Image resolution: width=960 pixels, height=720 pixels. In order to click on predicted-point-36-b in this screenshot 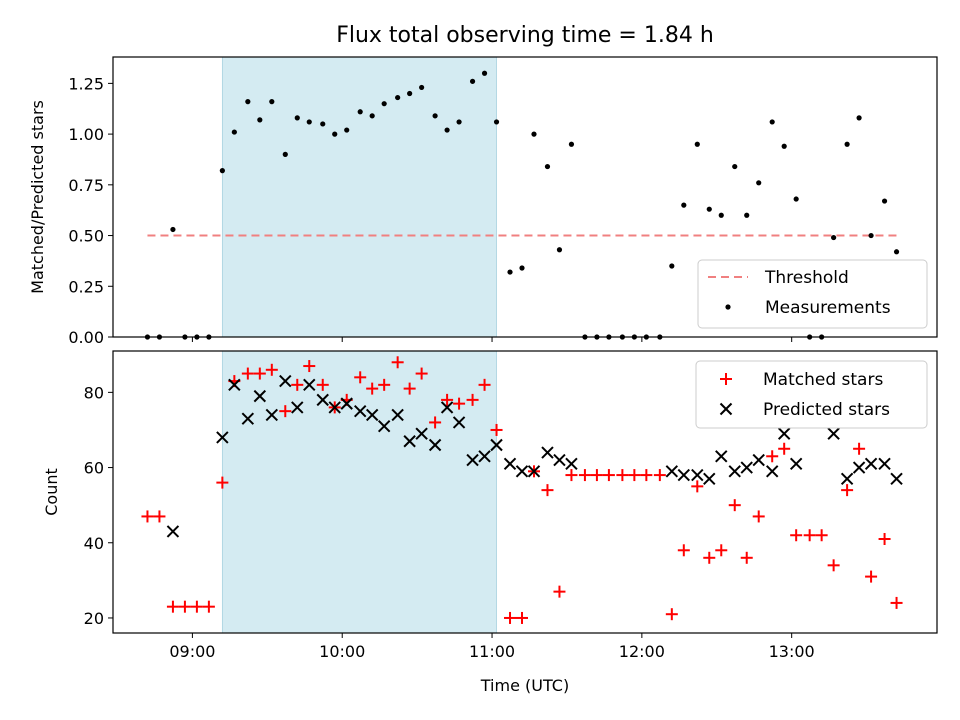, I will do `click(746, 467)`.